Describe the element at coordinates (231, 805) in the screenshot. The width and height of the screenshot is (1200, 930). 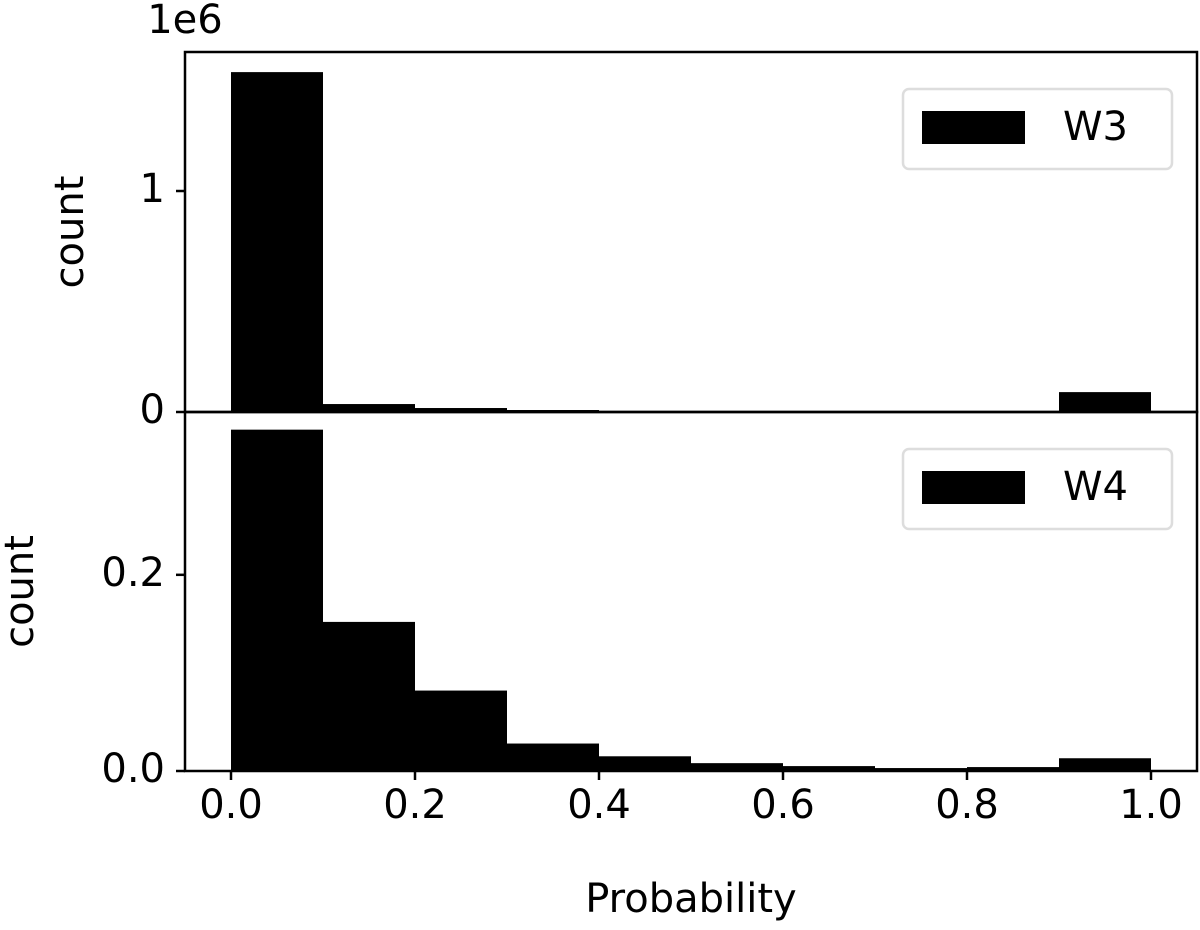
I see `x-tick-label: 0.0` at that location.